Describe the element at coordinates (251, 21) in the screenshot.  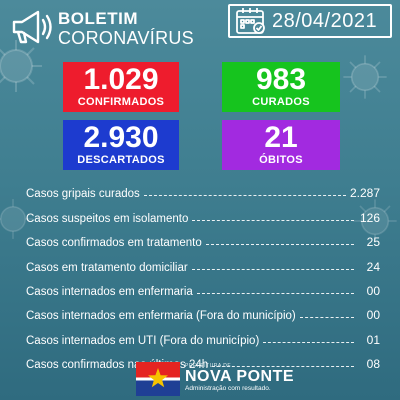
I see `calendar-icon` at that location.